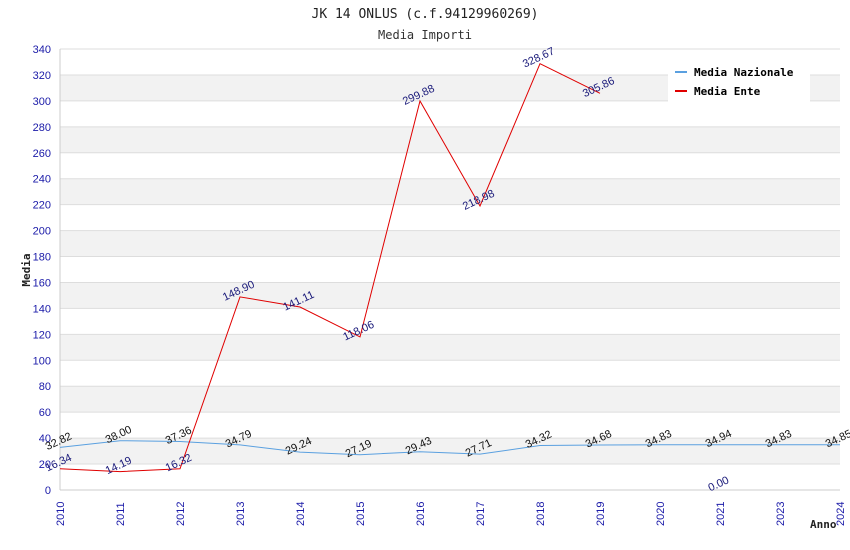 Image resolution: width=850 pixels, height=550 pixels. Describe the element at coordinates (42, 76) in the screenshot. I see `y-tick-label: 320` at that location.